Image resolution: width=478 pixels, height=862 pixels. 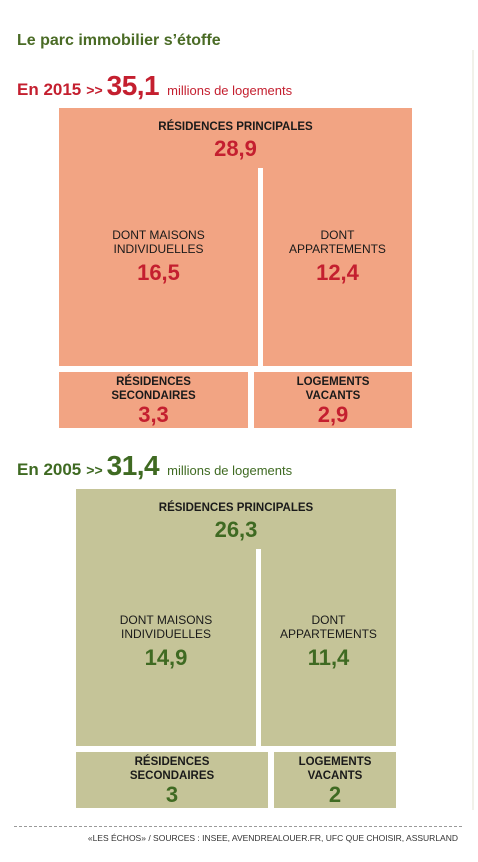 I want to click on label-2015-vacants-1: LOGEMENTS, so click(x=333, y=382).